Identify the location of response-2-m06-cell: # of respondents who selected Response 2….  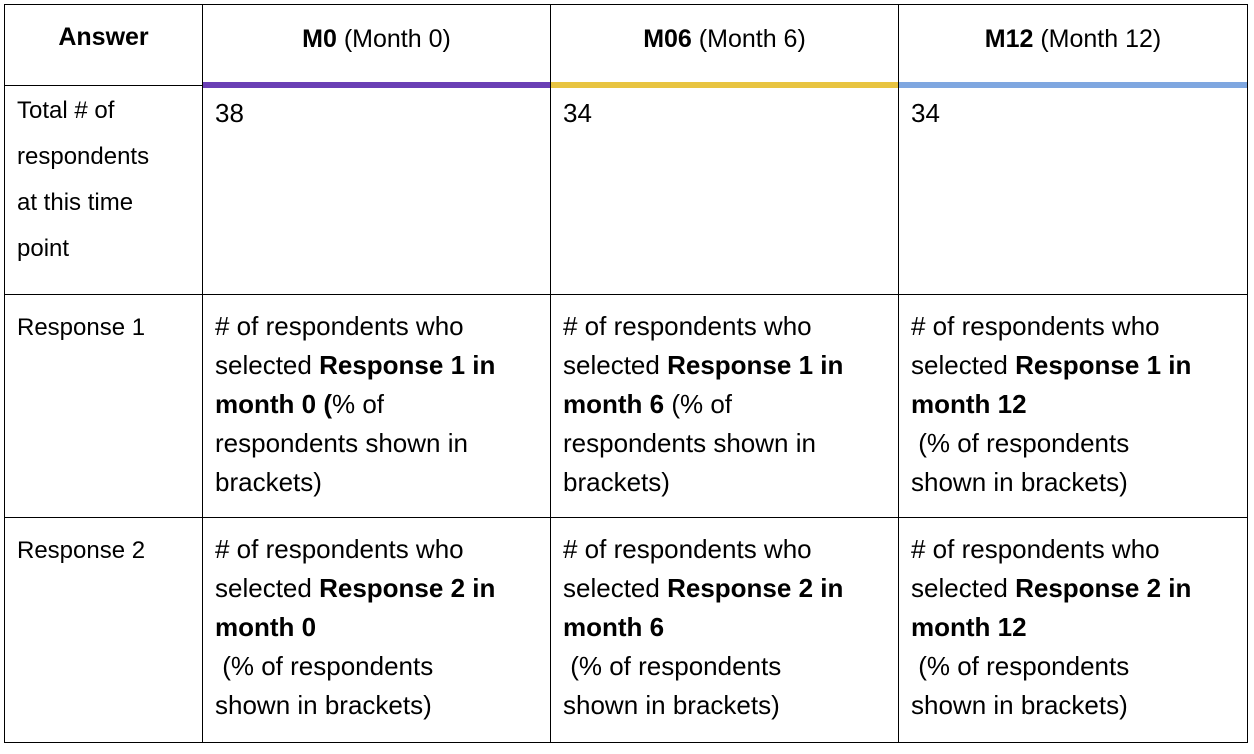
(724, 630).